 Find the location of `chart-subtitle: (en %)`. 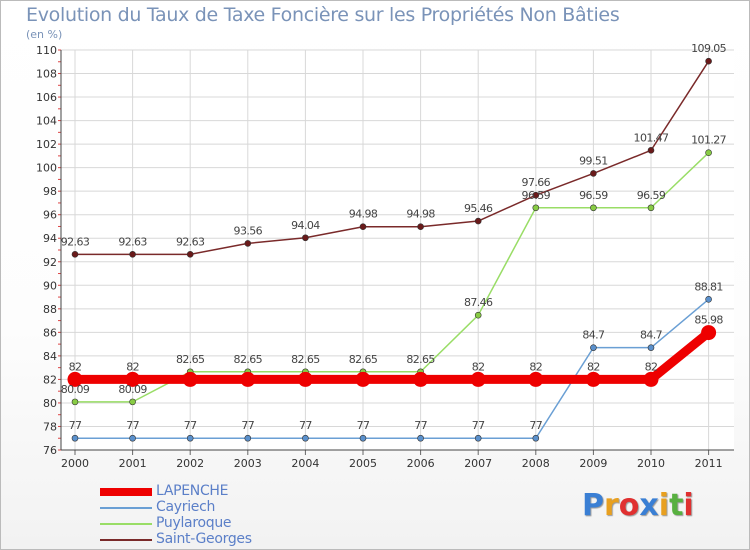

chart-subtitle: (en %) is located at coordinates (44, 34).